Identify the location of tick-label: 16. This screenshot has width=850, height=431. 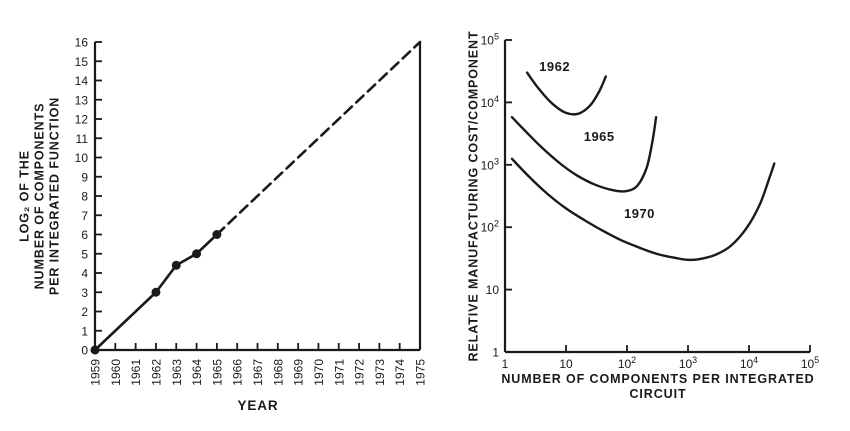
(82, 43).